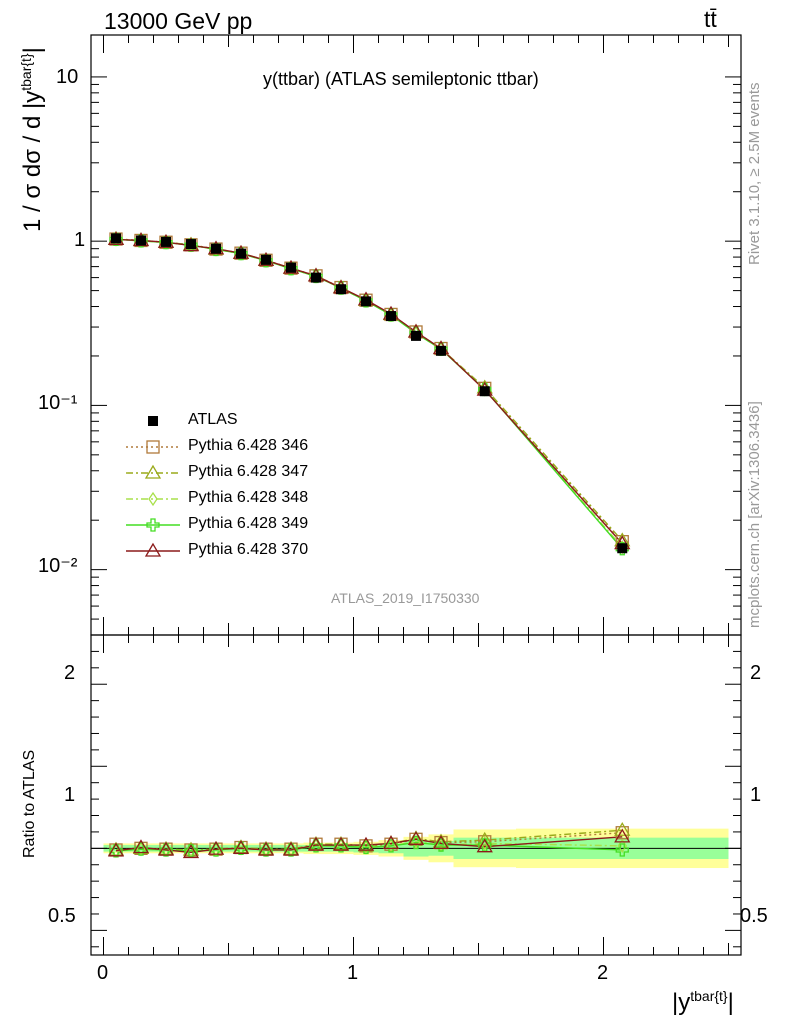 The width and height of the screenshot is (786, 1024). What do you see at coordinates (603, 973) in the screenshot?
I see `xtick-label: 2` at bounding box center [603, 973].